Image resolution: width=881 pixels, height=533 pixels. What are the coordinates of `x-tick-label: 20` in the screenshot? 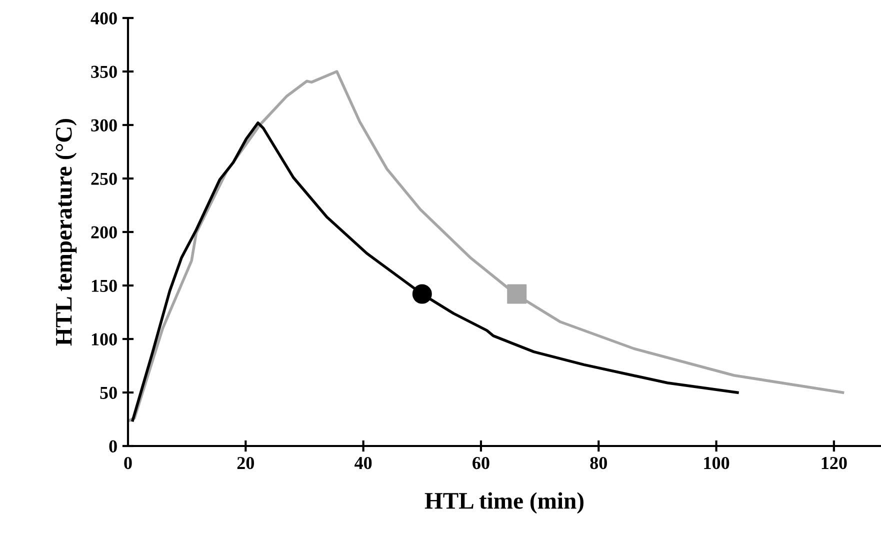 It's located at (245, 463).